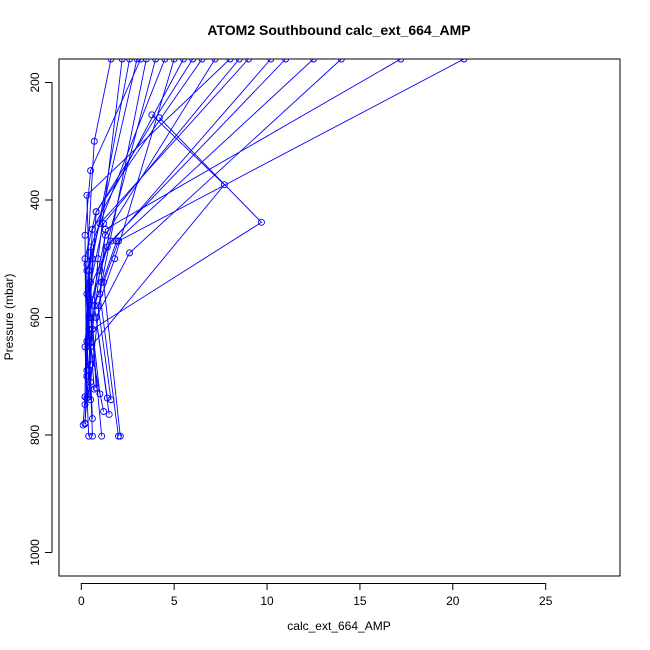 Image resolution: width=650 pixels, height=650 pixels. I want to click on x-tick-label: 20, so click(453, 601).